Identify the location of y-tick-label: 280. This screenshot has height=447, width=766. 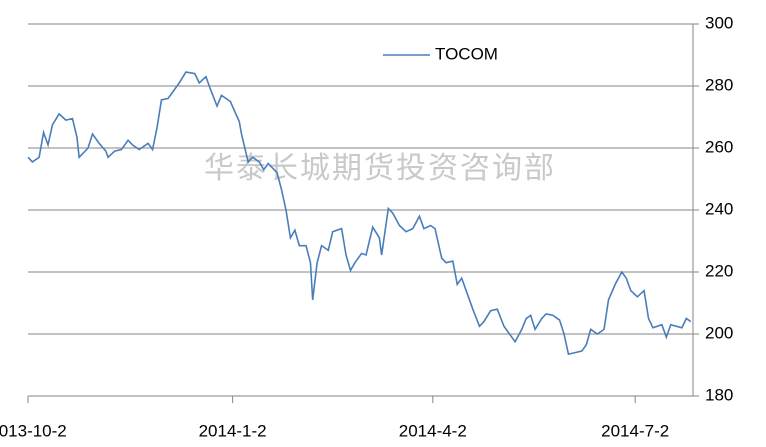
(719, 84).